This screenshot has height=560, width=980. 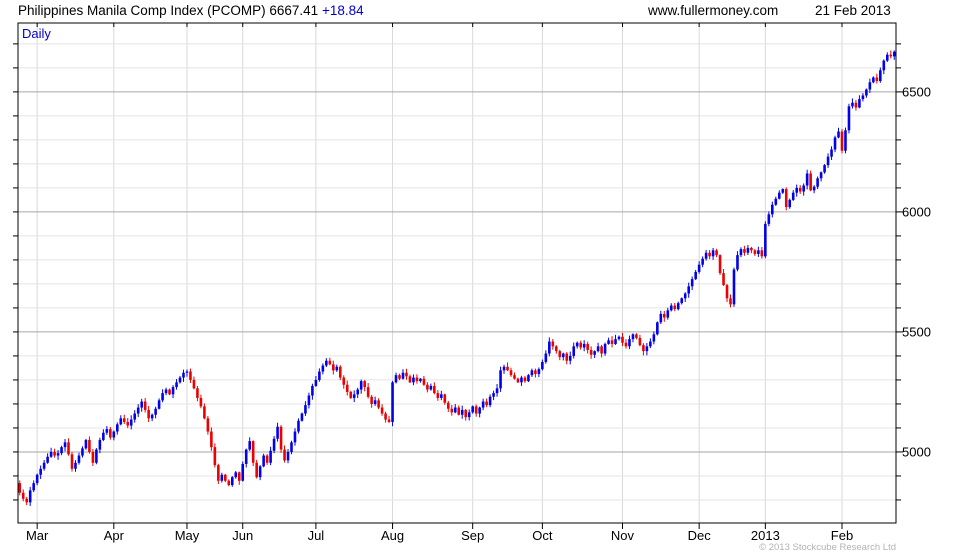 I want to click on last-price: 6667.41, so click(x=294, y=10).